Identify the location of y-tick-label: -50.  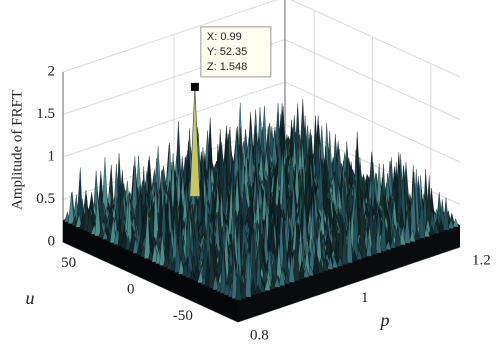
(183, 316).